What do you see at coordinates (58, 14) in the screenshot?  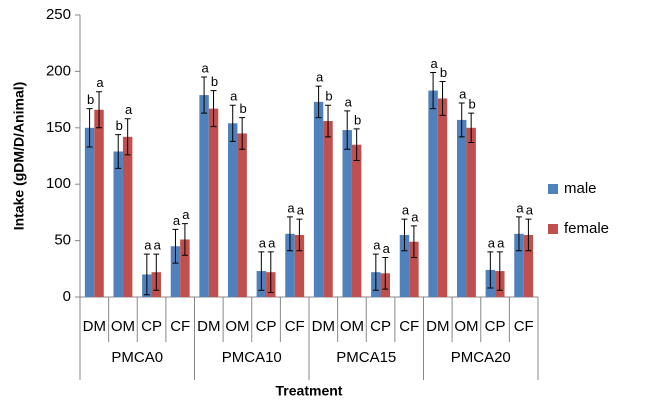 I see `y-tick-label: 250` at bounding box center [58, 14].